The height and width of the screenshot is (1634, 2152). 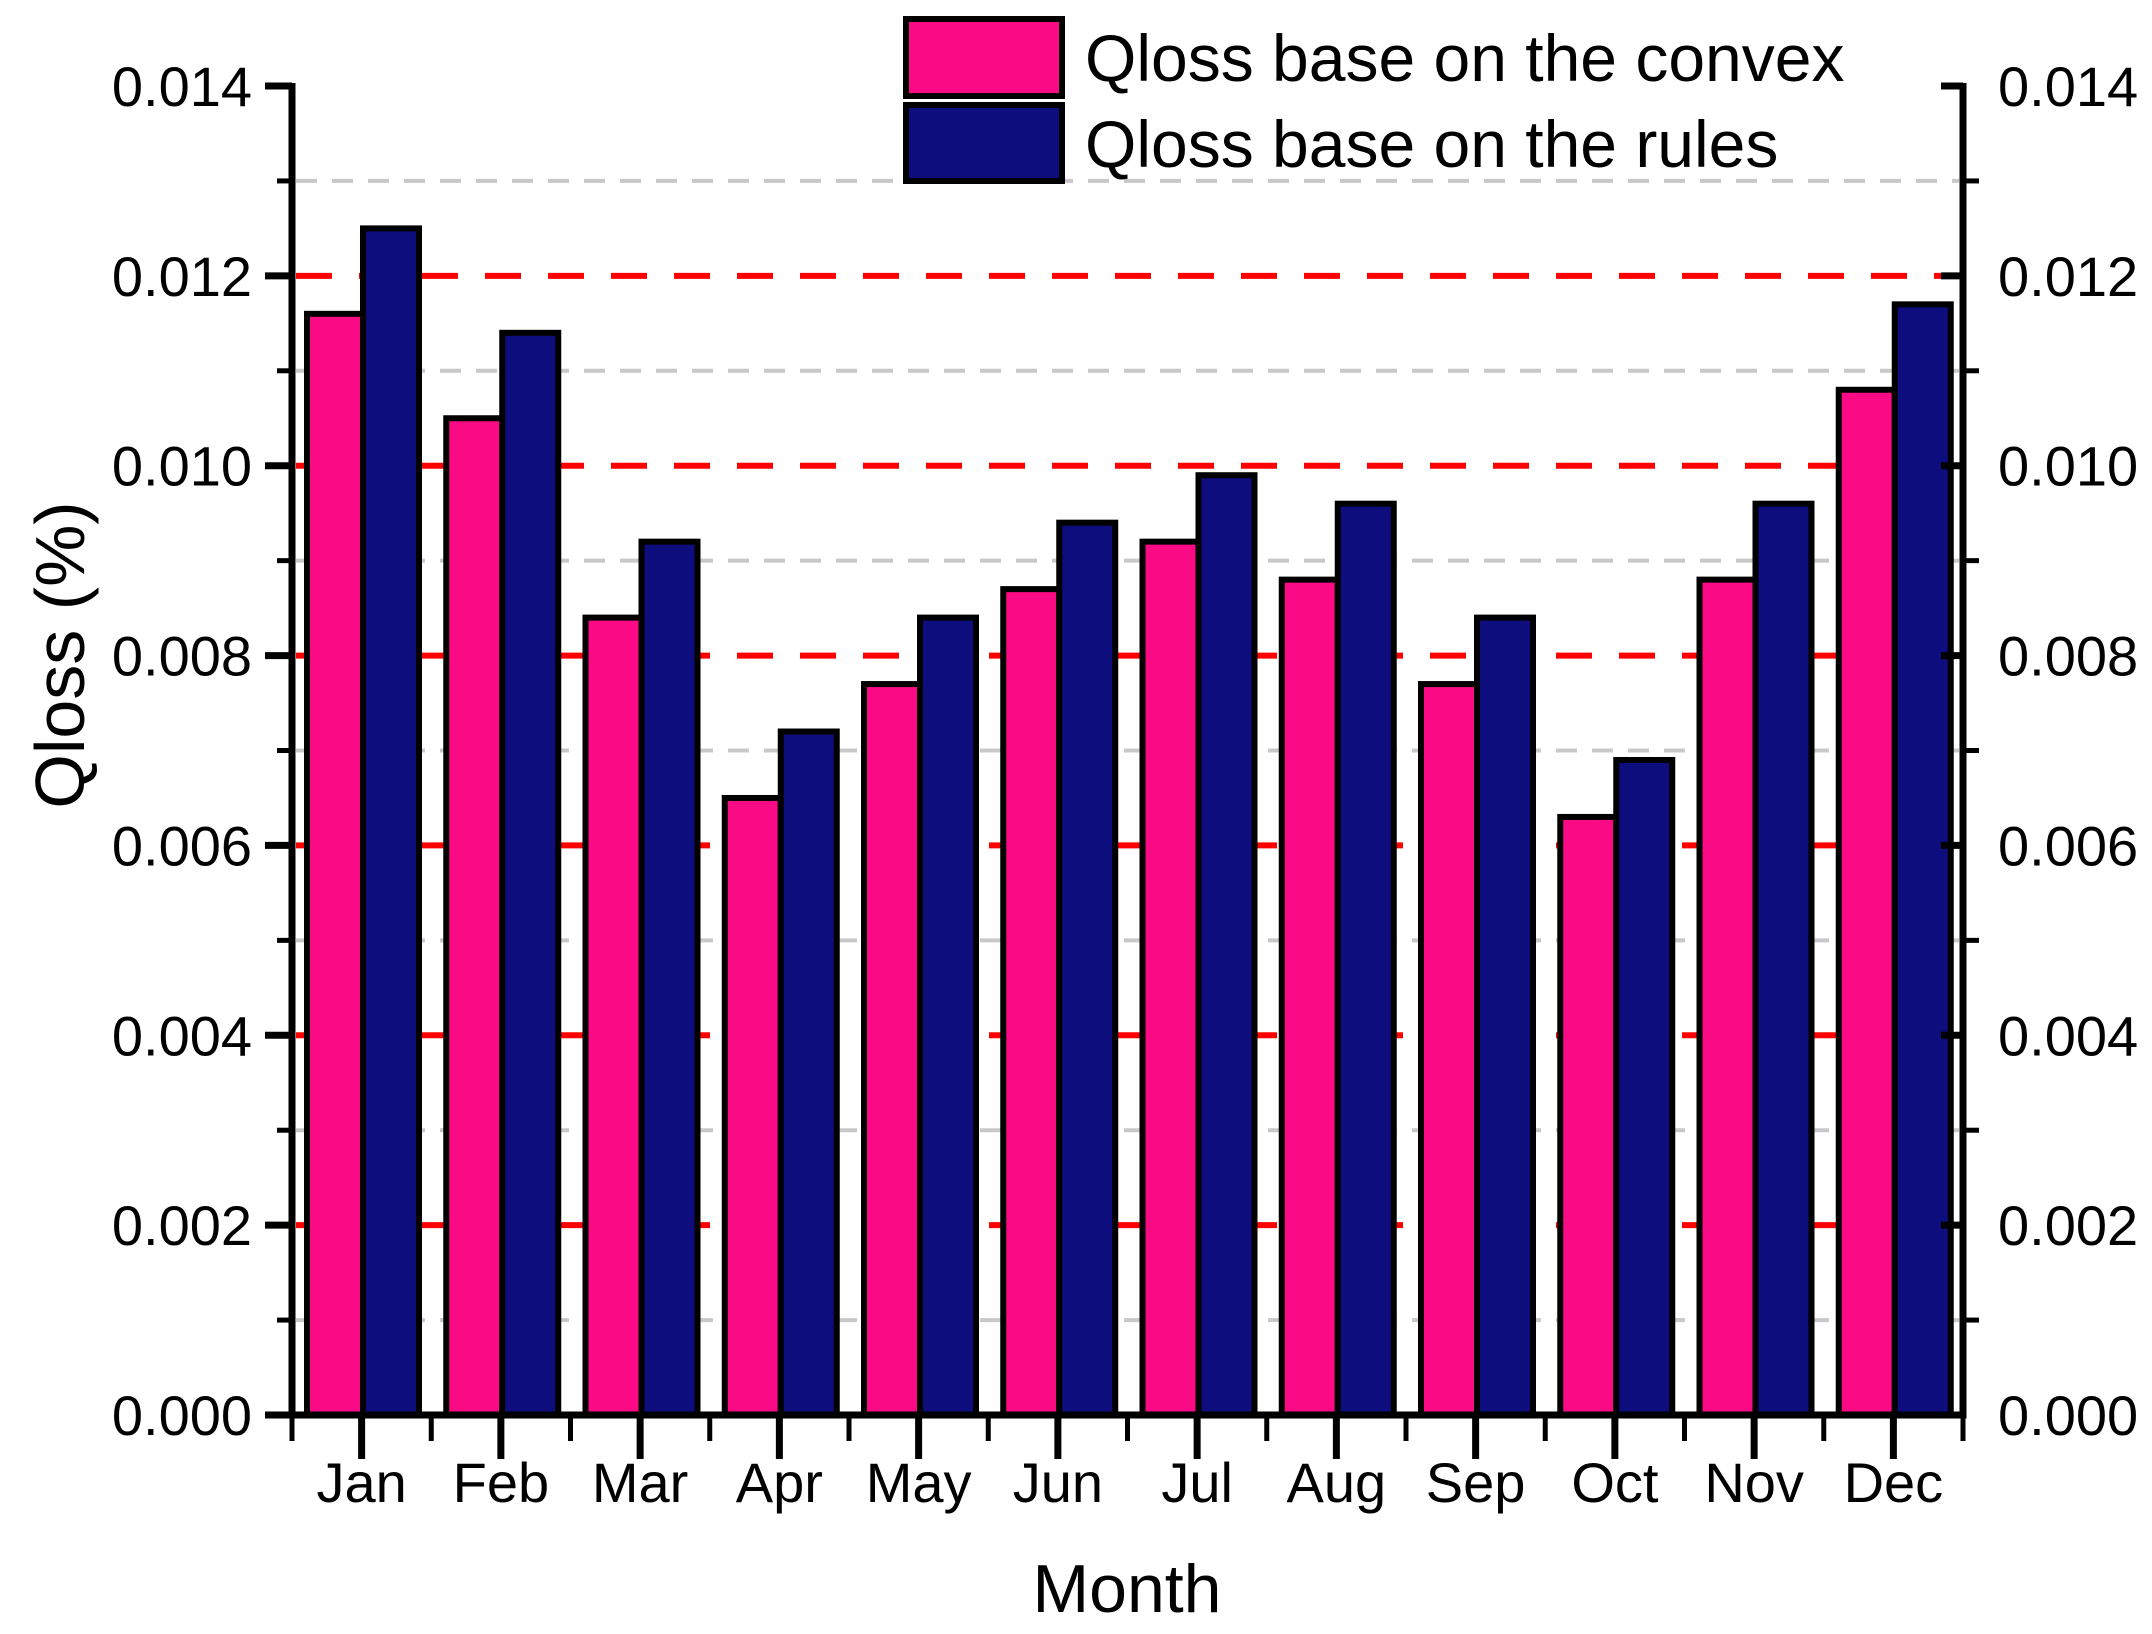 What do you see at coordinates (1476, 1482) in the screenshot?
I see `month-label-sep: Sep` at bounding box center [1476, 1482].